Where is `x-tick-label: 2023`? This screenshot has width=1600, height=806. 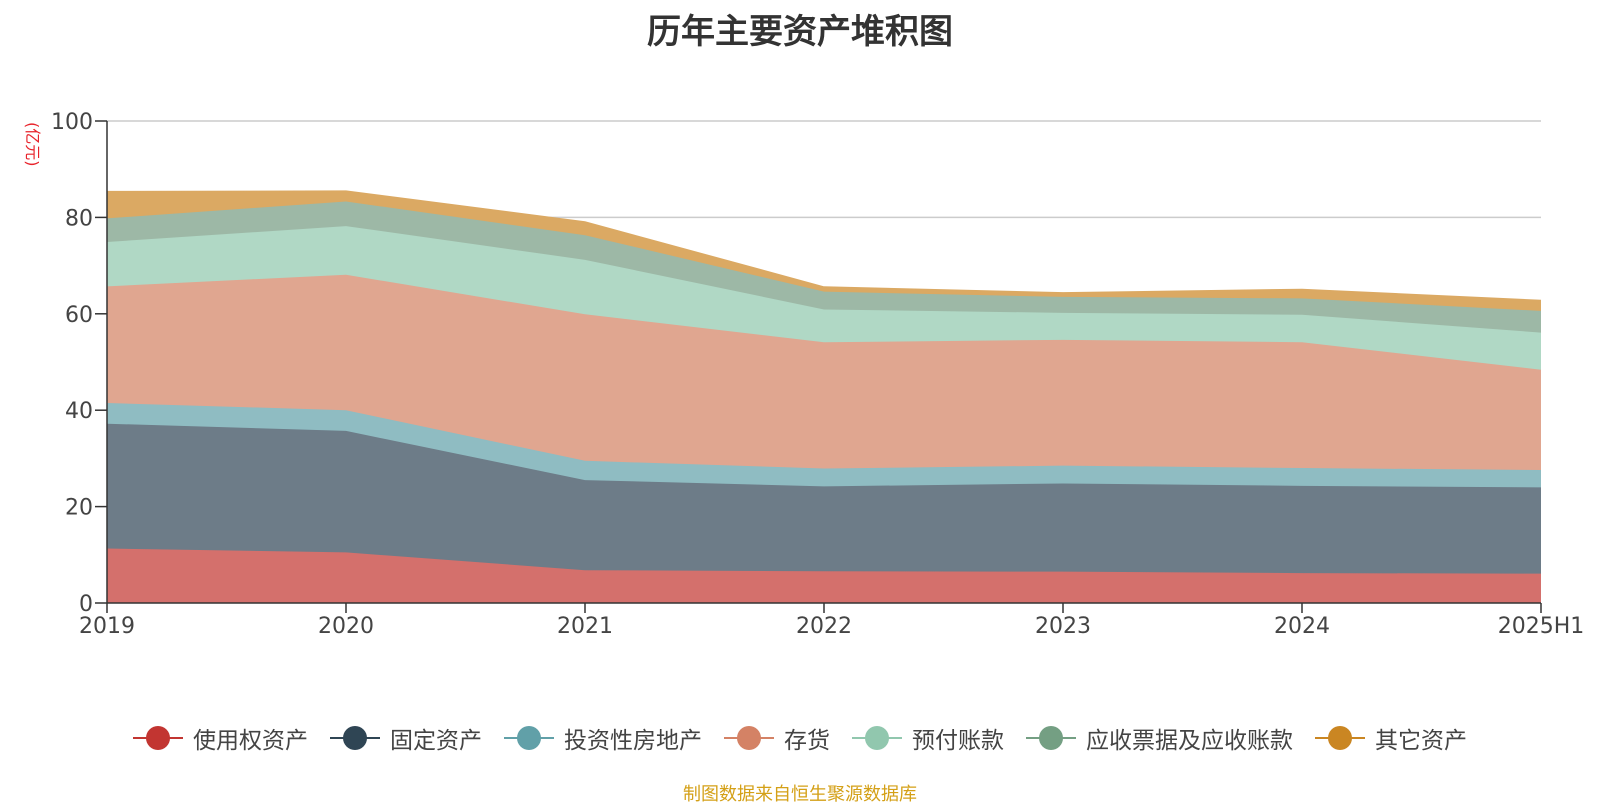 x-tick-label: 2023 is located at coordinates (1063, 626).